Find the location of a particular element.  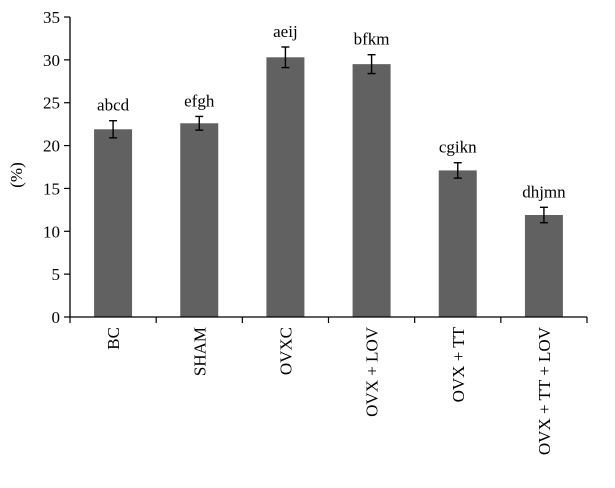

y-axis-label: (%) is located at coordinates (16, 174).